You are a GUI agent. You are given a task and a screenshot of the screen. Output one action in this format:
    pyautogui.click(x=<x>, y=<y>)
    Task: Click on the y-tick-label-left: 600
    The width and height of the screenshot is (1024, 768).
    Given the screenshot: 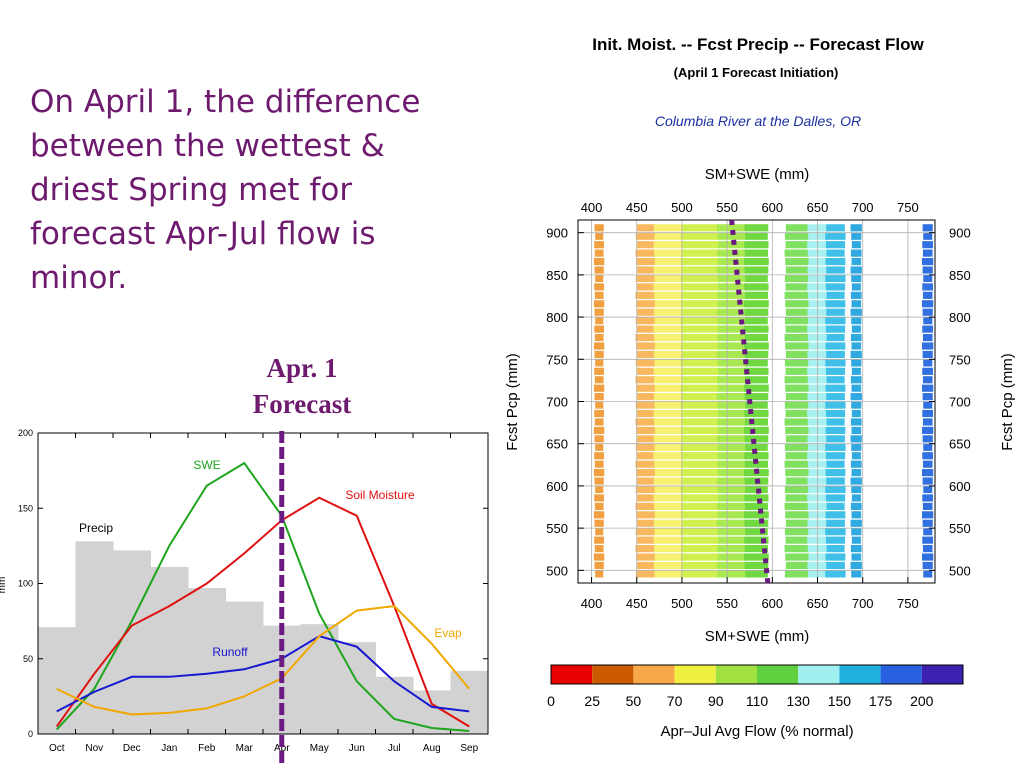 What is the action you would take?
    pyautogui.click(x=557, y=486)
    